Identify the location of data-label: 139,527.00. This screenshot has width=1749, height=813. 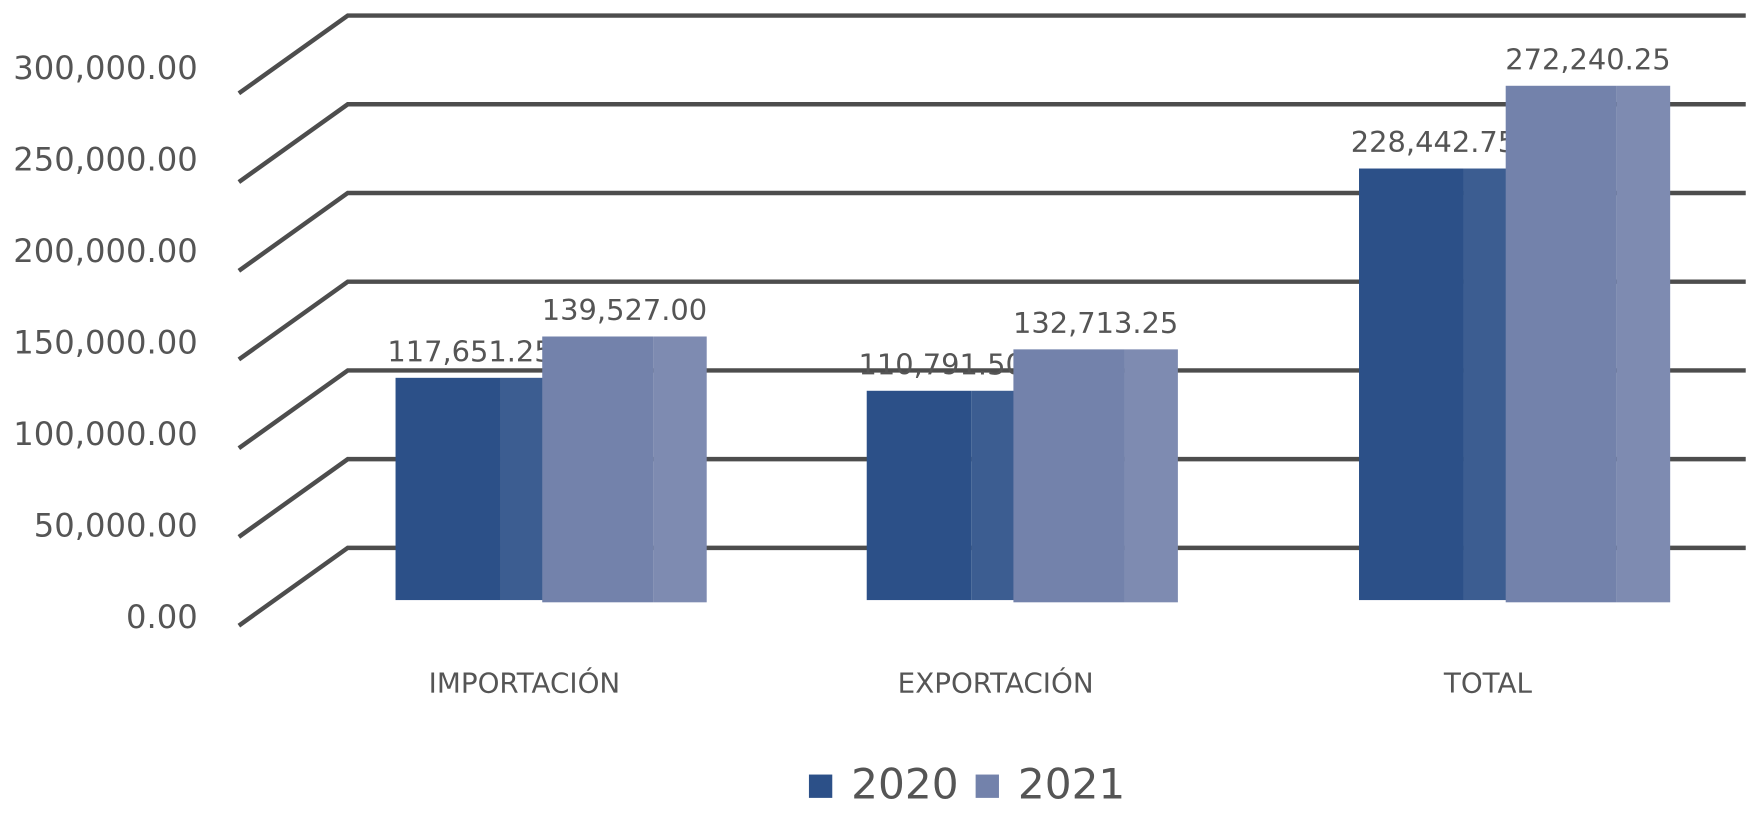
(624, 310).